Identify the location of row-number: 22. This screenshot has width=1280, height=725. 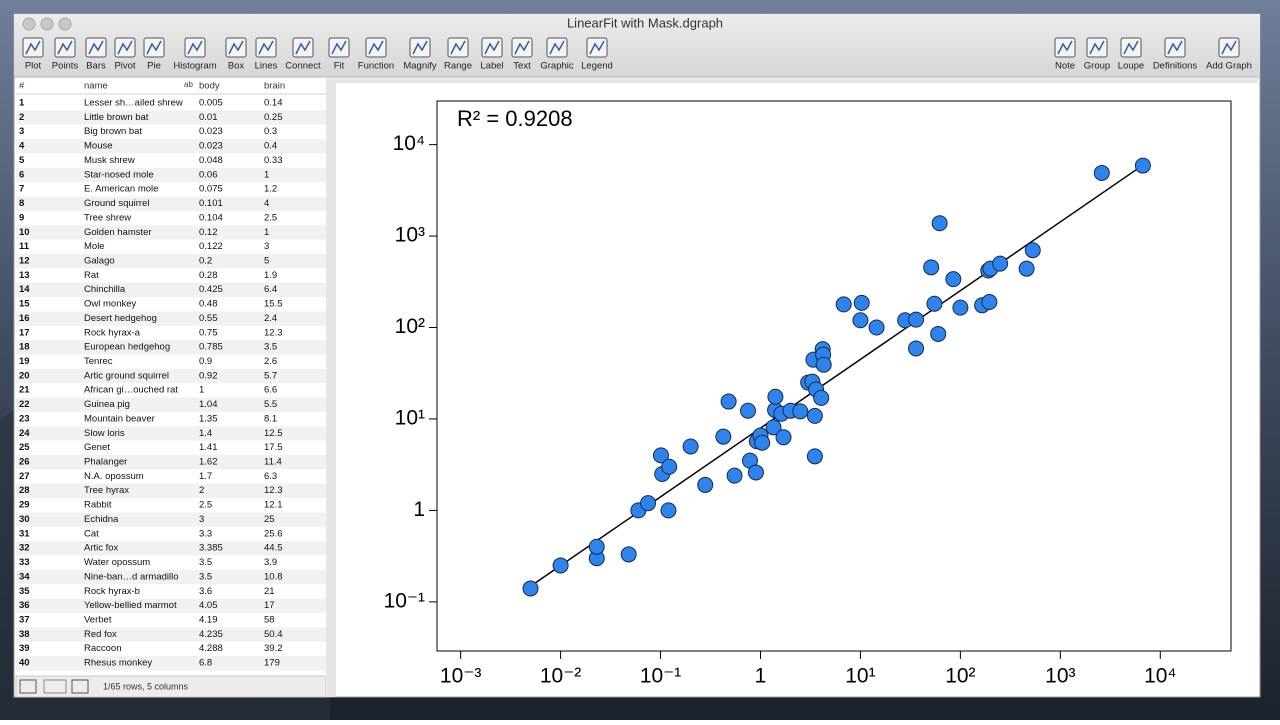
(24, 404).